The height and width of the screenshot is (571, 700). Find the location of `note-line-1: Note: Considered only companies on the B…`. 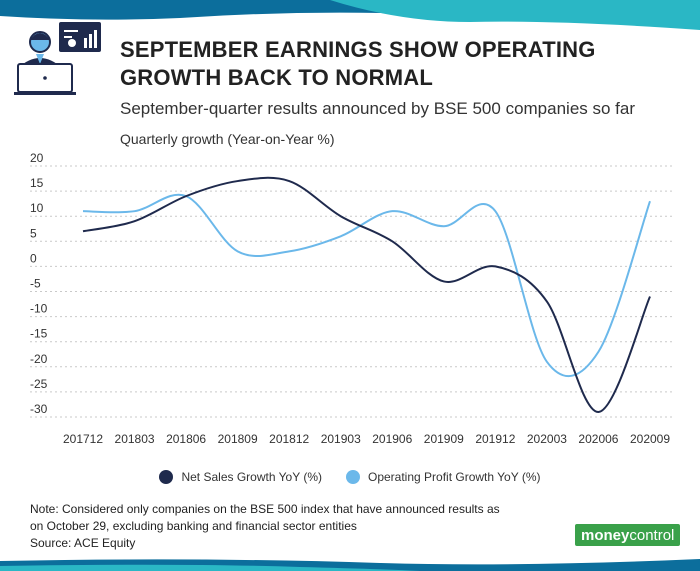

note-line-1: Note: Considered only companies on the B… is located at coordinates (265, 509).